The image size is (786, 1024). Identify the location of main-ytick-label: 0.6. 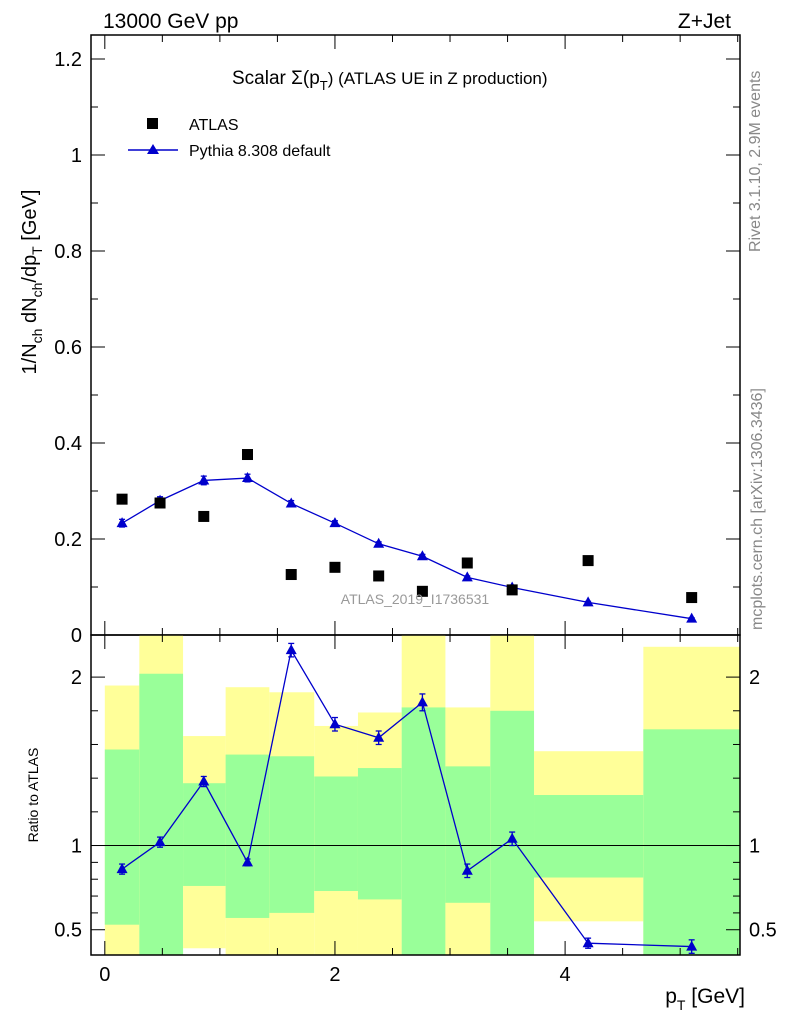
(68, 348).